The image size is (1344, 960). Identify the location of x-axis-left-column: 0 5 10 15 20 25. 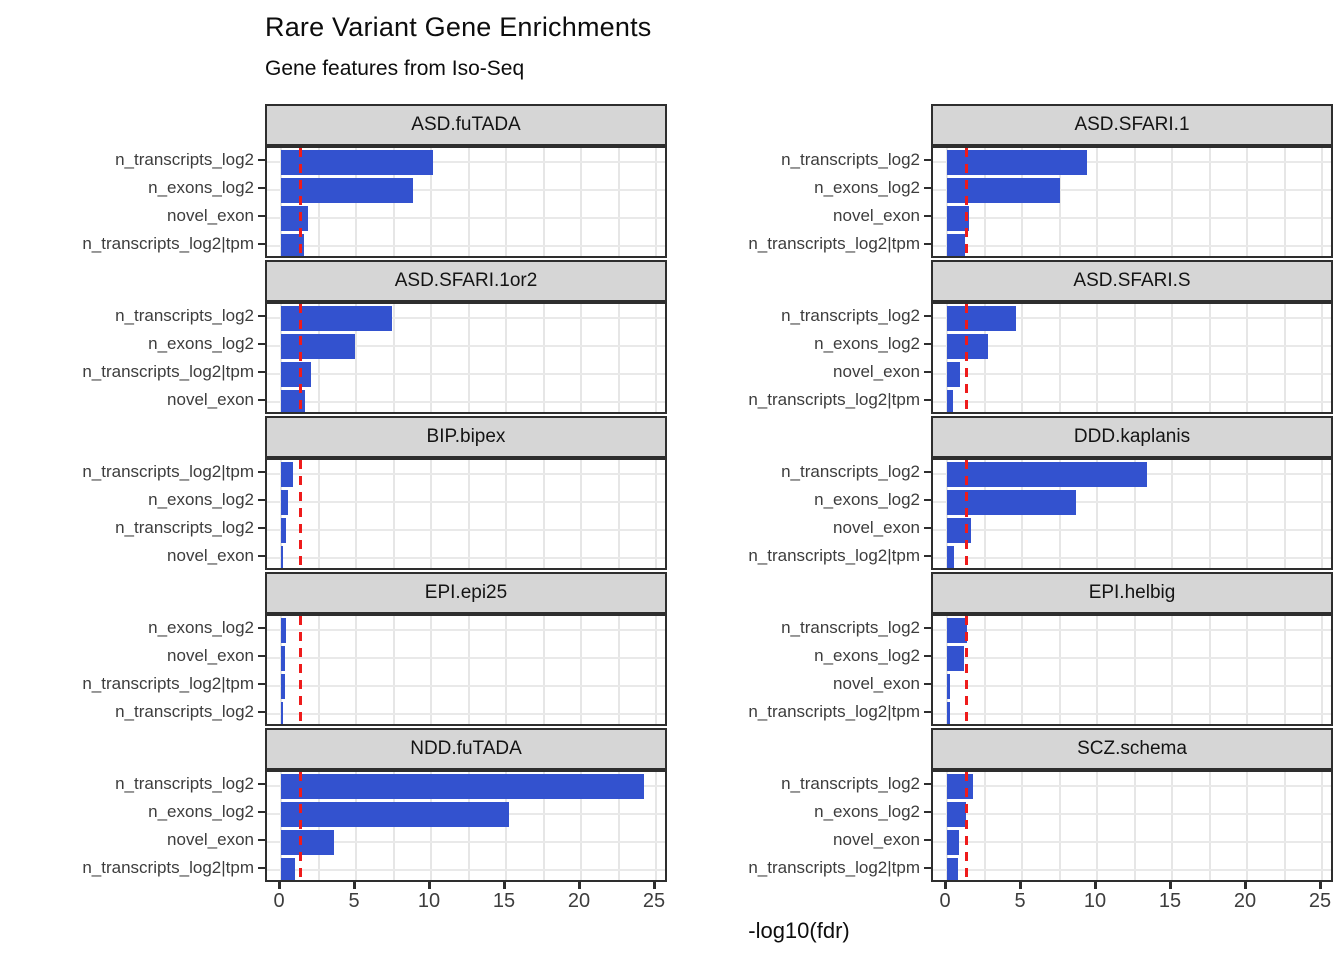
(466, 899).